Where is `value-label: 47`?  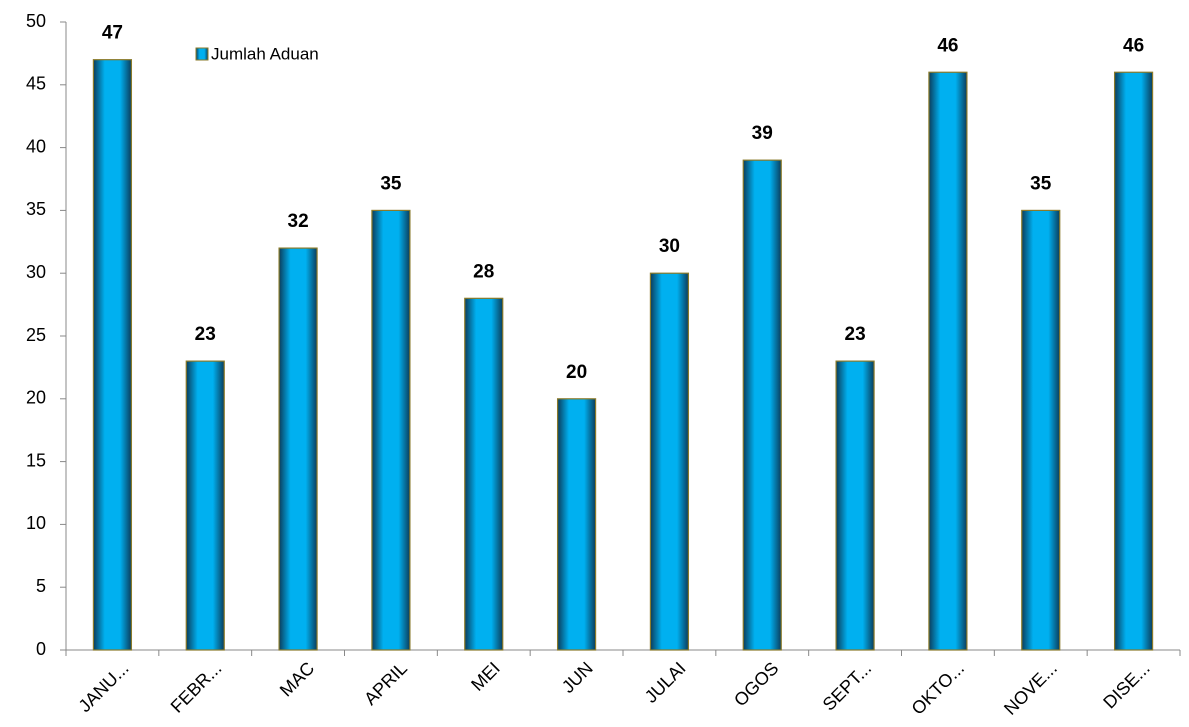
value-label: 47 is located at coordinates (112, 33).